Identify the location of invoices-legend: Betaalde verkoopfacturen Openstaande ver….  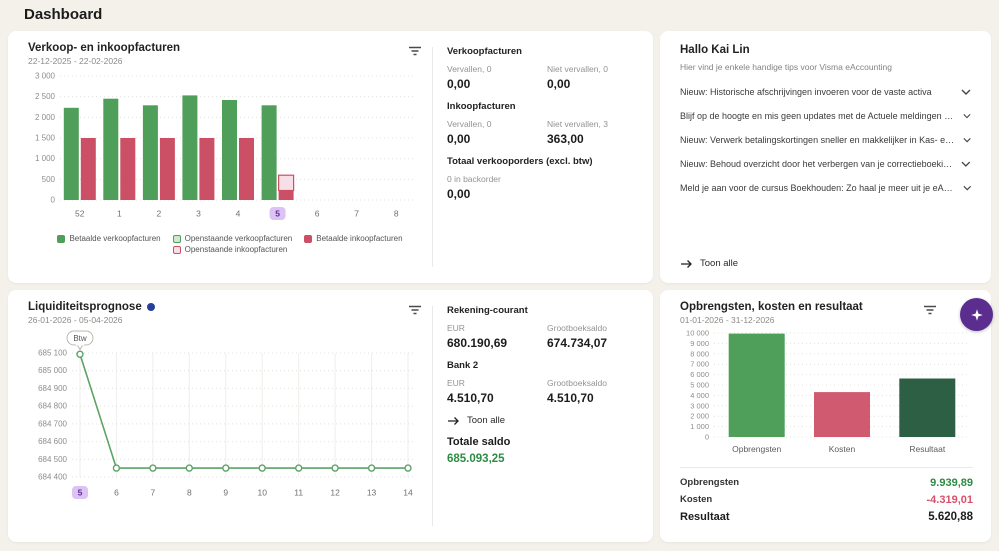
(230, 244).